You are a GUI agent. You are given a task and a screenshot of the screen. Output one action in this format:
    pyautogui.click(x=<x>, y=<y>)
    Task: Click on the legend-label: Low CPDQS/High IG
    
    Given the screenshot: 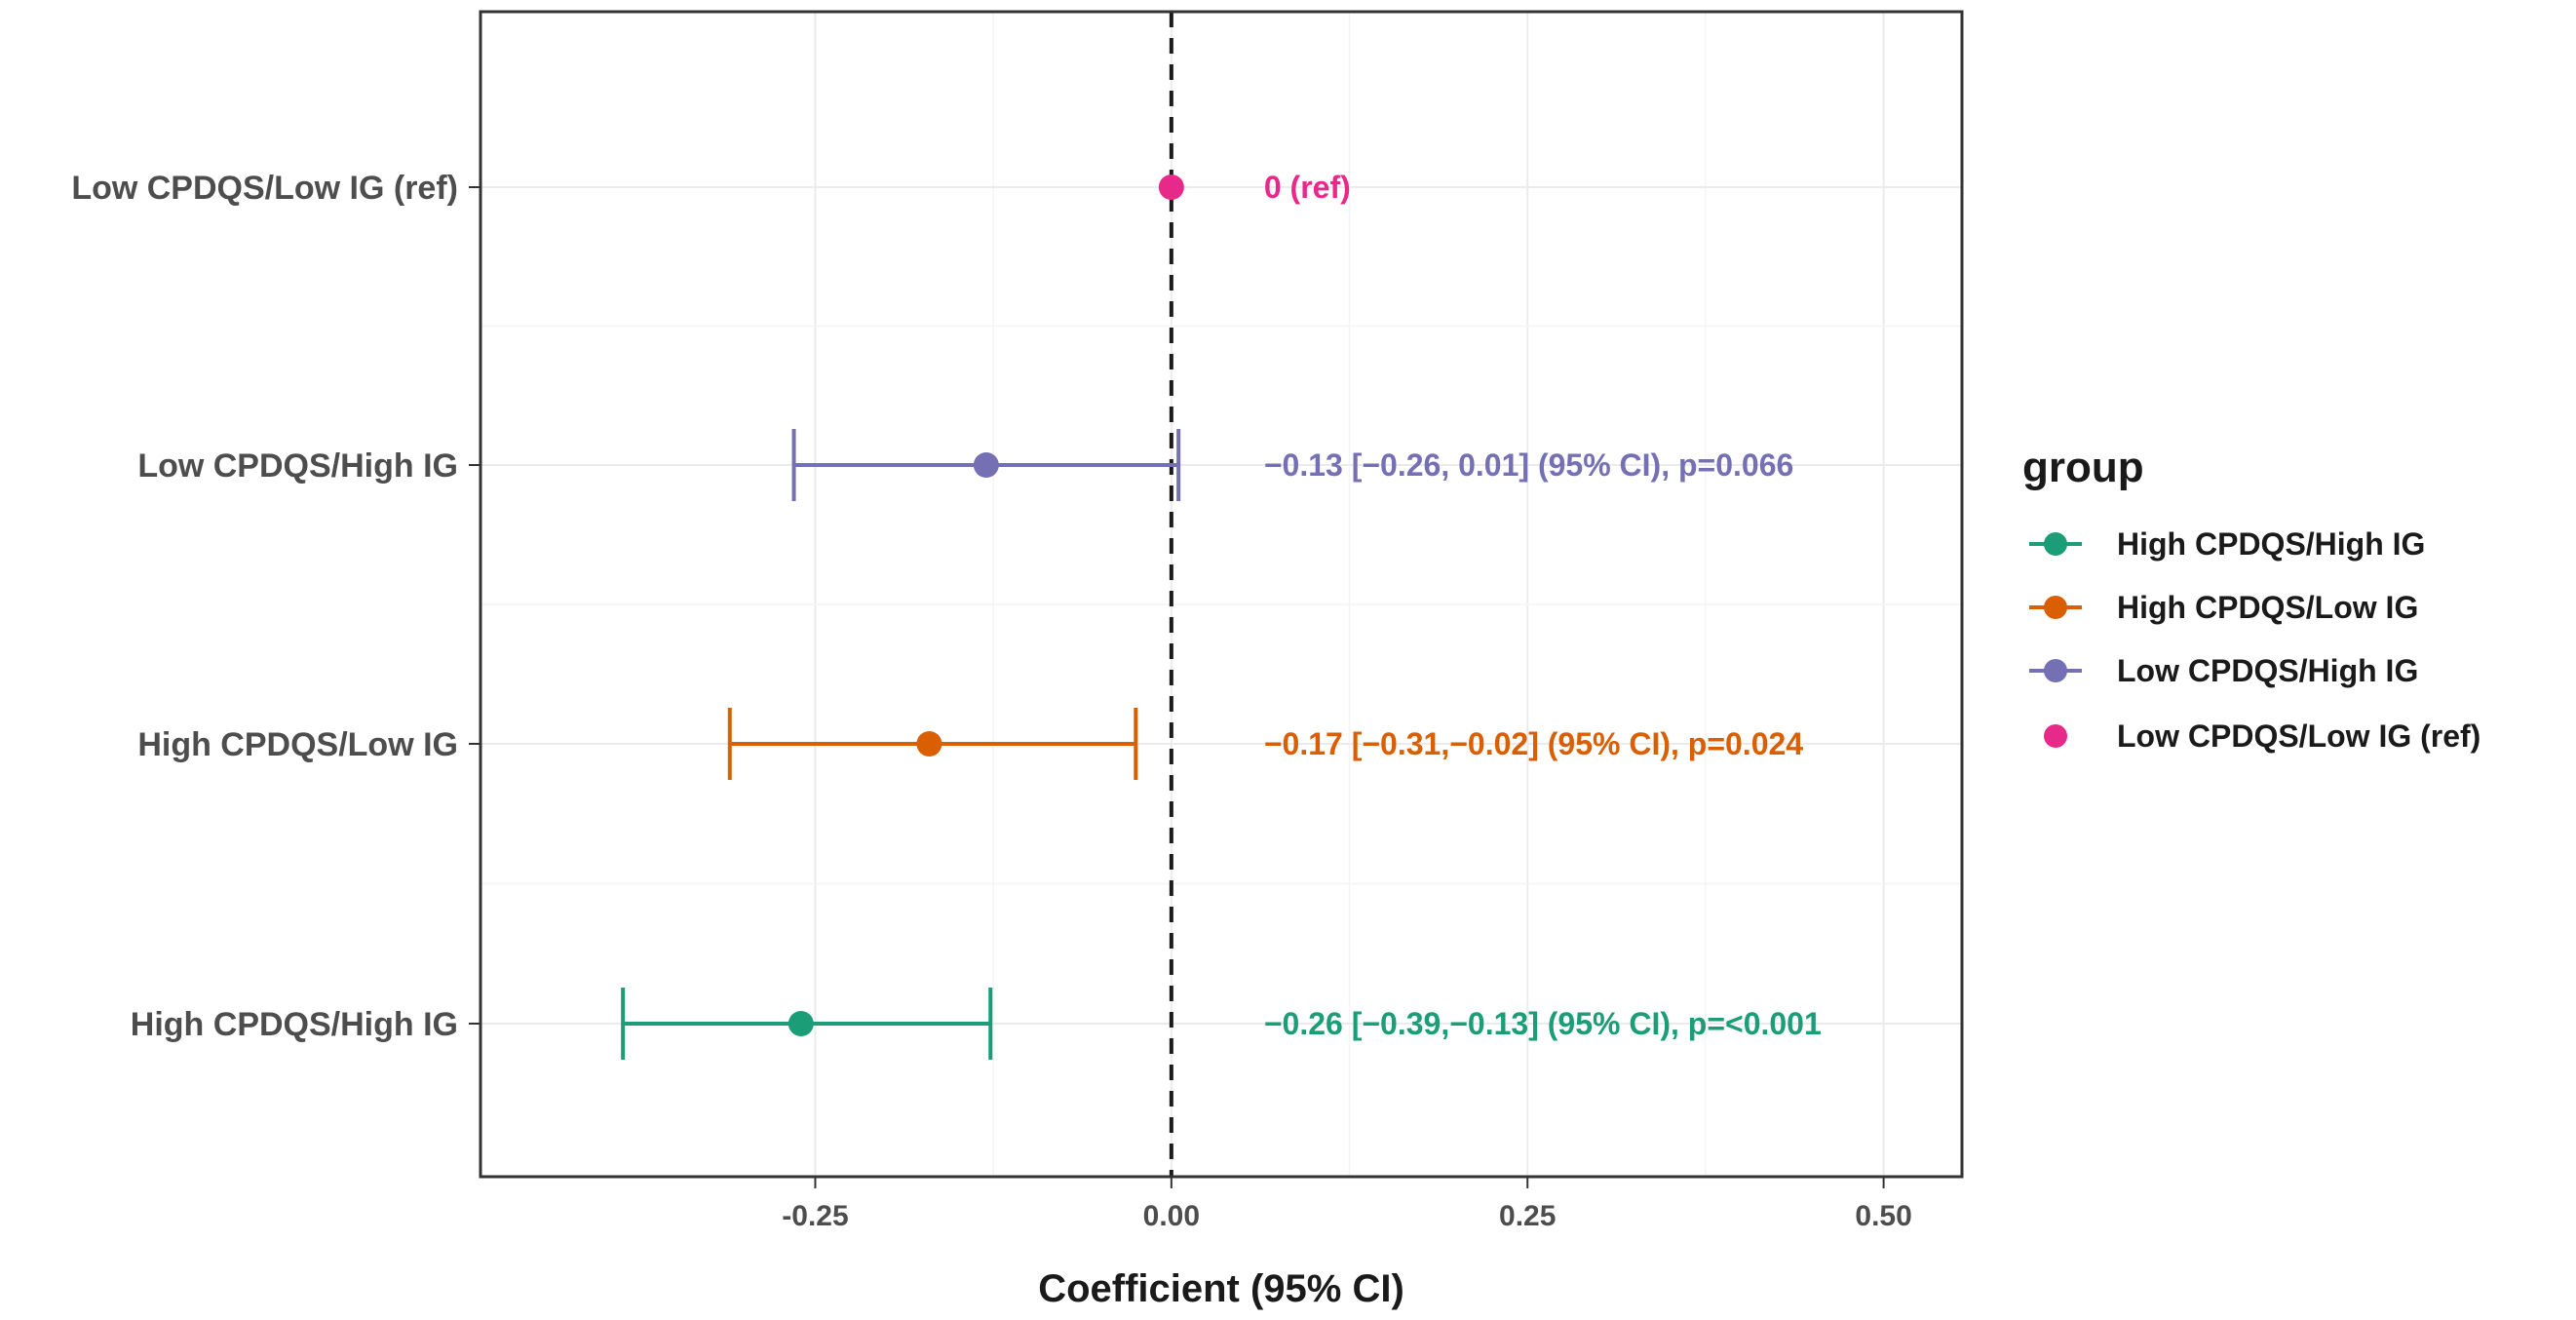 What is the action you would take?
    pyautogui.click(x=2267, y=671)
    